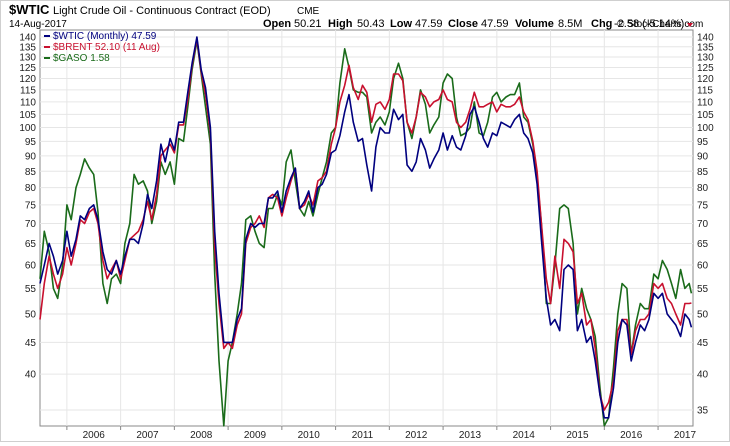  What do you see at coordinates (27, 47) in the screenshot?
I see `left-tick-label: 135` at bounding box center [27, 47].